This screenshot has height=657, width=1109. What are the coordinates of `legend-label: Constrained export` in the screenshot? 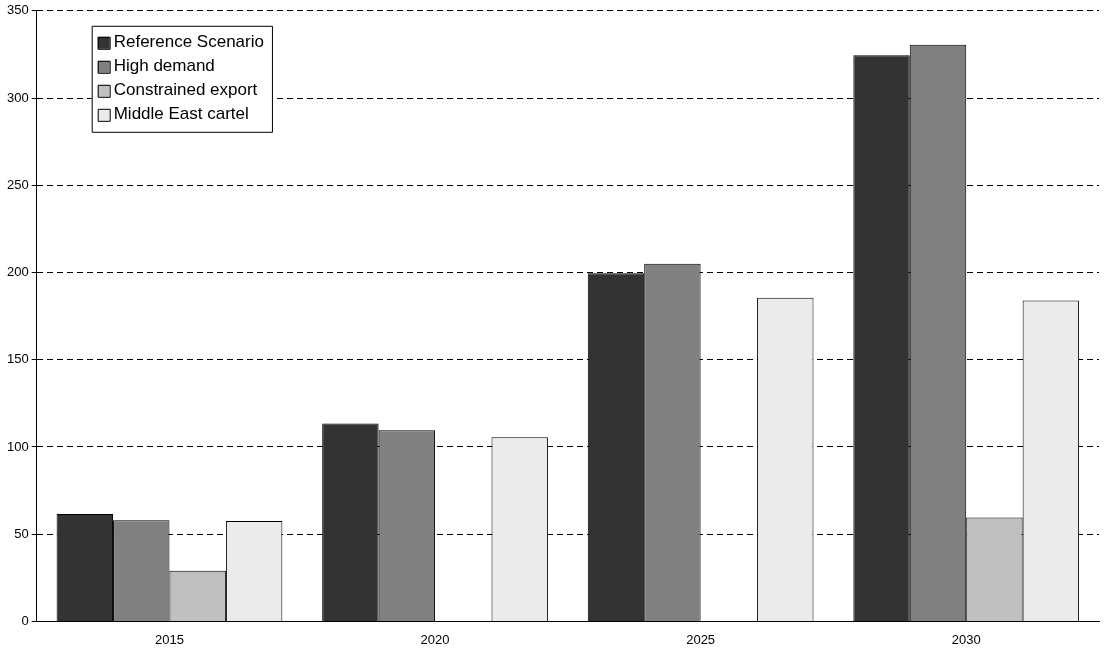 It's located at (185, 90).